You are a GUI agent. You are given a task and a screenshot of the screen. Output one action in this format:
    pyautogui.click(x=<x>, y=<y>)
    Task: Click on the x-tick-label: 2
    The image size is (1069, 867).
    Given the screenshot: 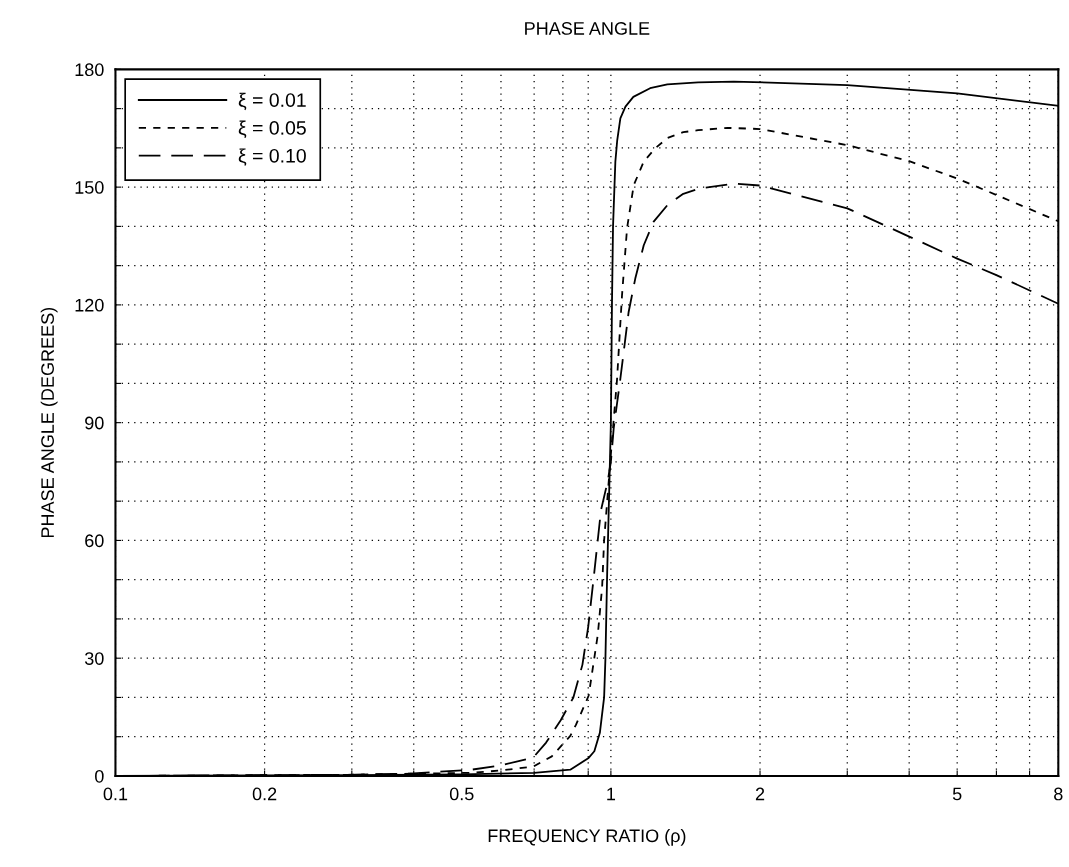 What is the action you would take?
    pyautogui.click(x=760, y=794)
    